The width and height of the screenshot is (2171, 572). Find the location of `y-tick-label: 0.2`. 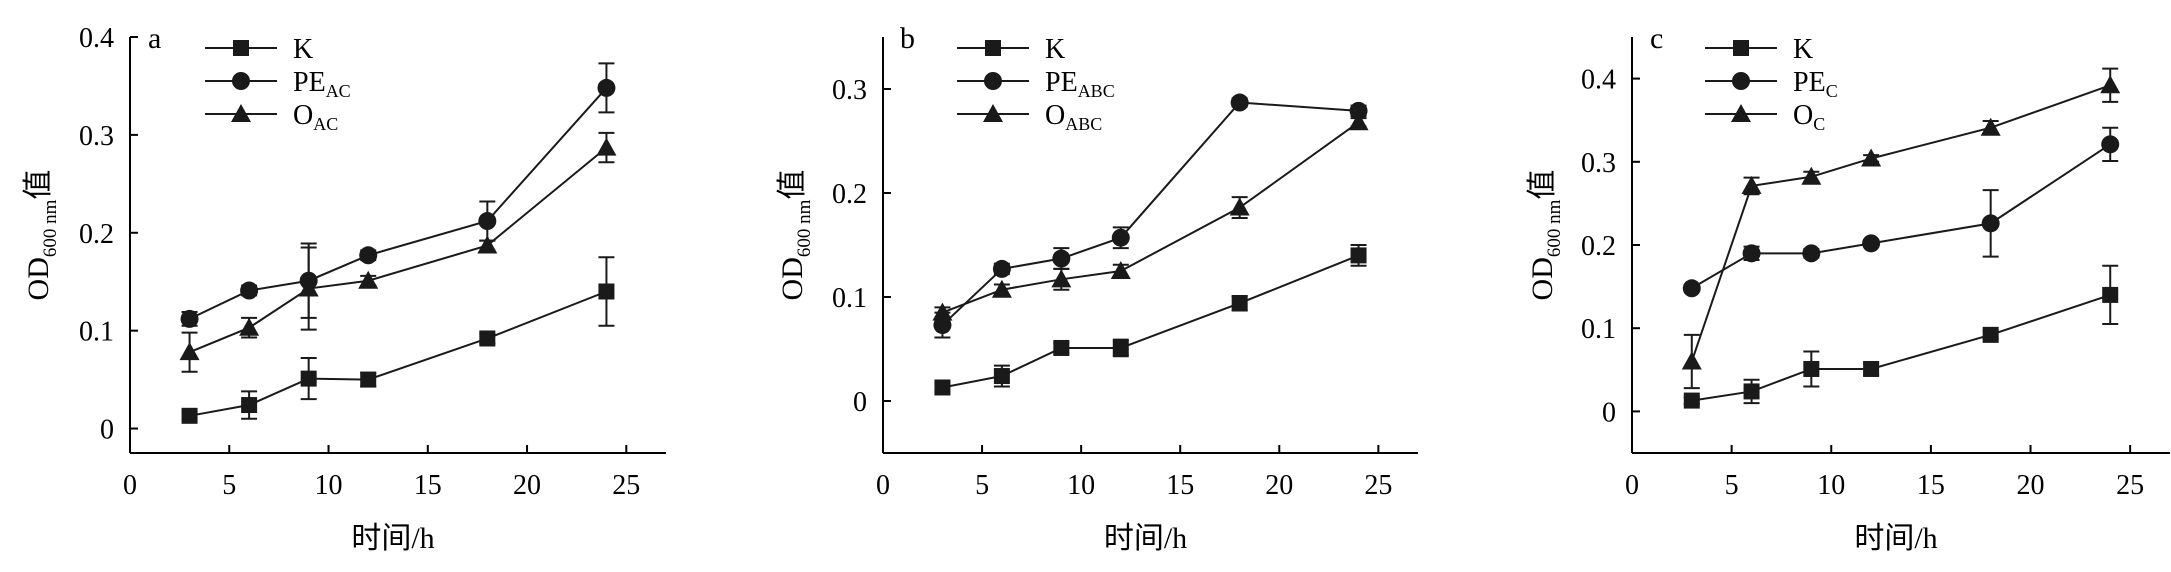

y-tick-label: 0.2 is located at coordinates (849, 194).